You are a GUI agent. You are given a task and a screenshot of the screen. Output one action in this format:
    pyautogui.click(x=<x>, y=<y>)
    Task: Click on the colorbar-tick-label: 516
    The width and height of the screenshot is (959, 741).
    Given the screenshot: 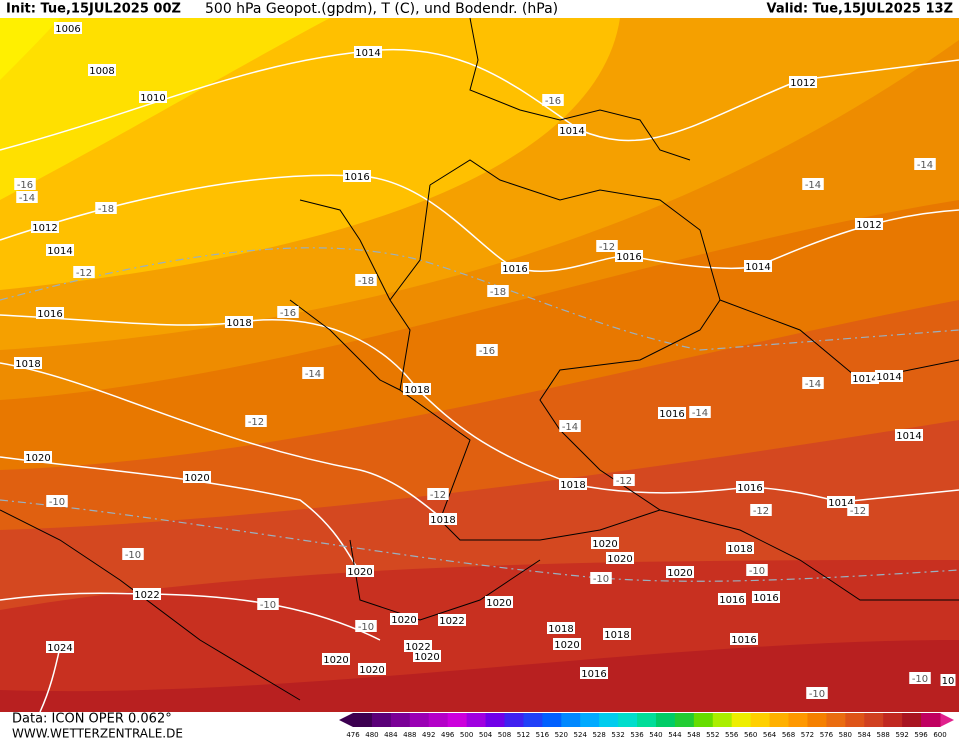 What is the action you would take?
    pyautogui.click(x=543, y=735)
    